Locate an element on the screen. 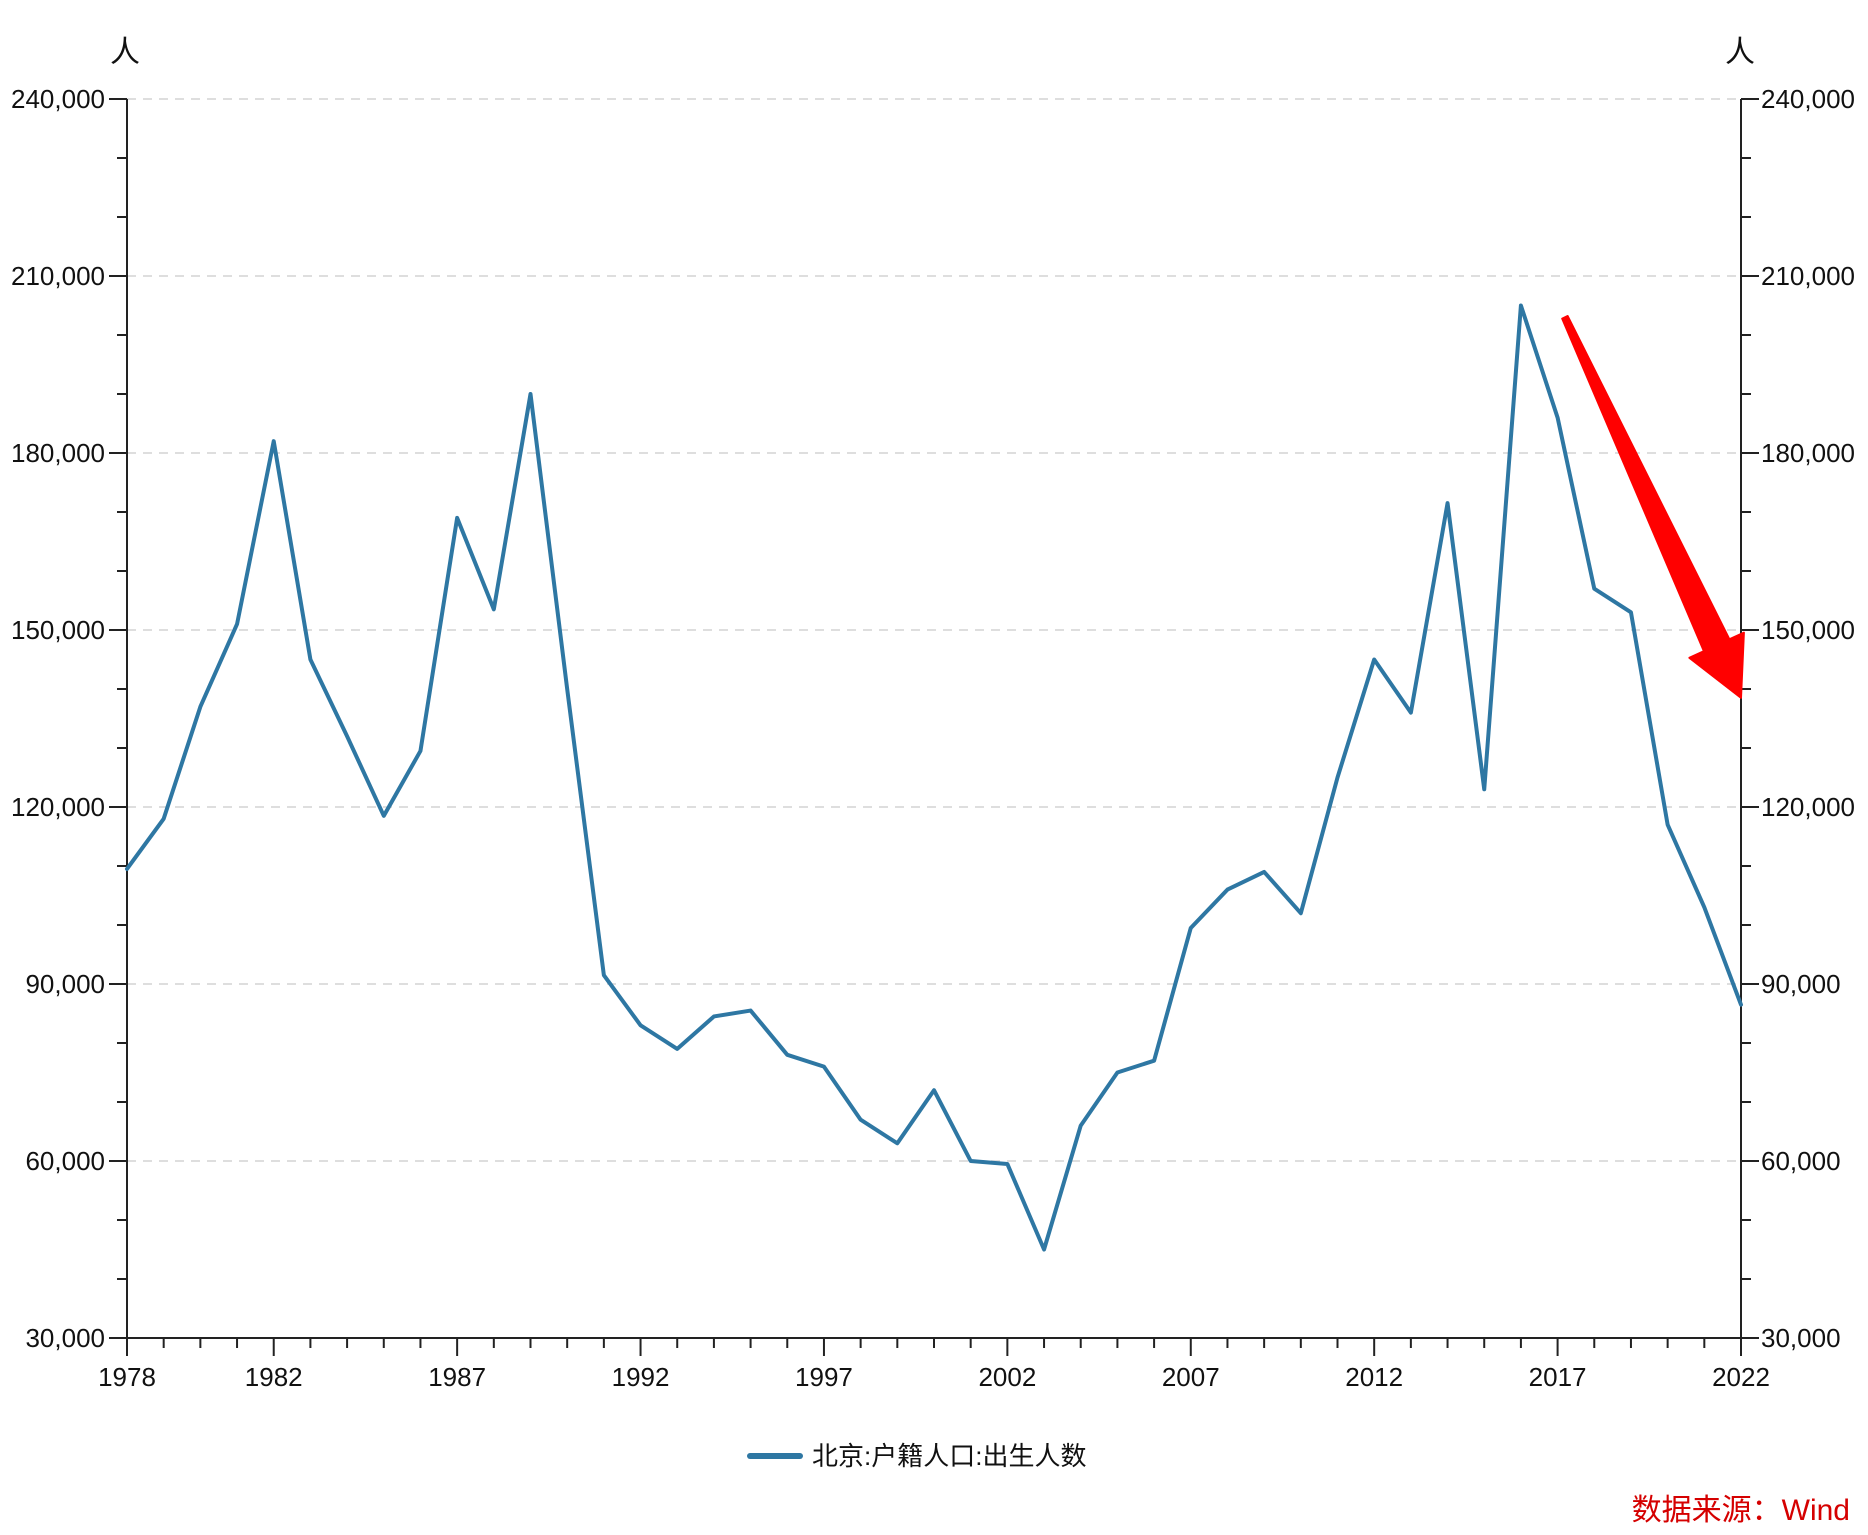  right-y-unit-label: 人 is located at coordinates (1740, 52).